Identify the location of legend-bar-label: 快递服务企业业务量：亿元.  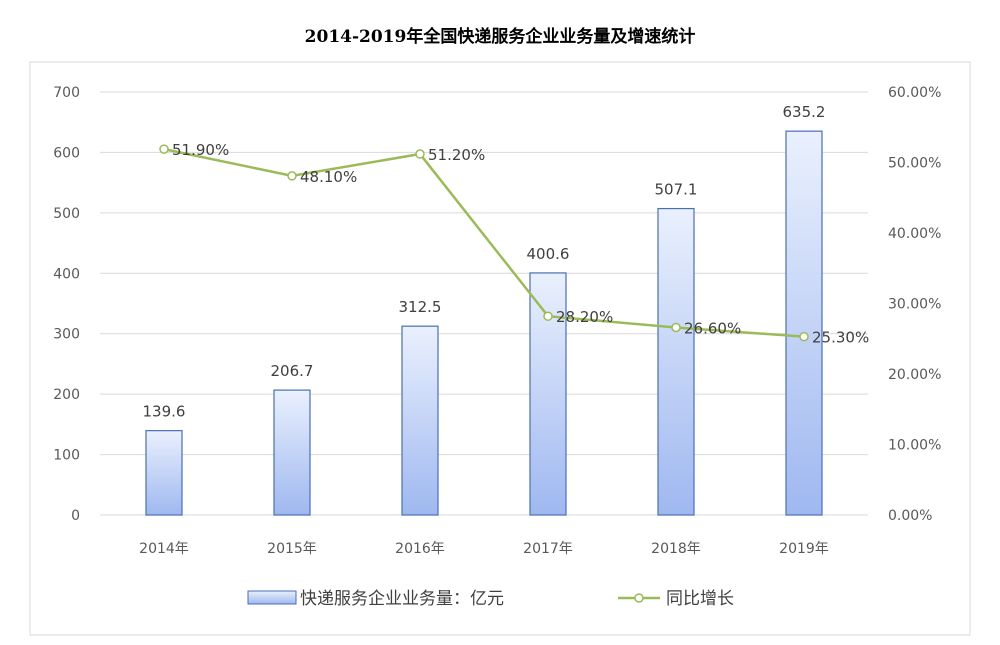
(402, 599).